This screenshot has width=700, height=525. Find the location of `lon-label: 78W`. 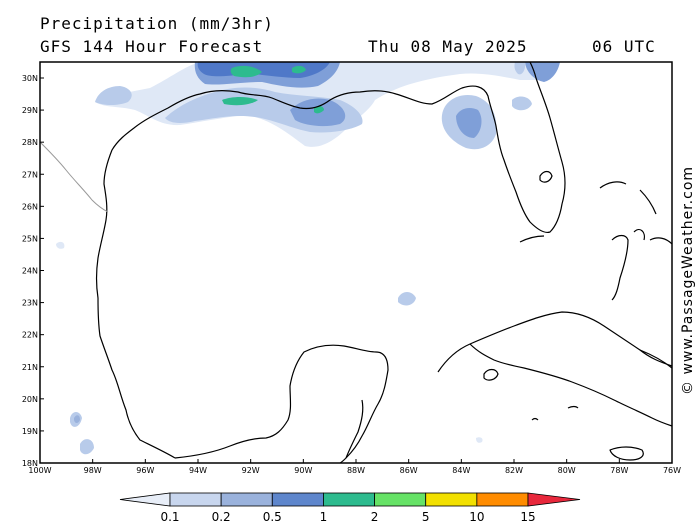

lon-label: 78W is located at coordinates (619, 470).